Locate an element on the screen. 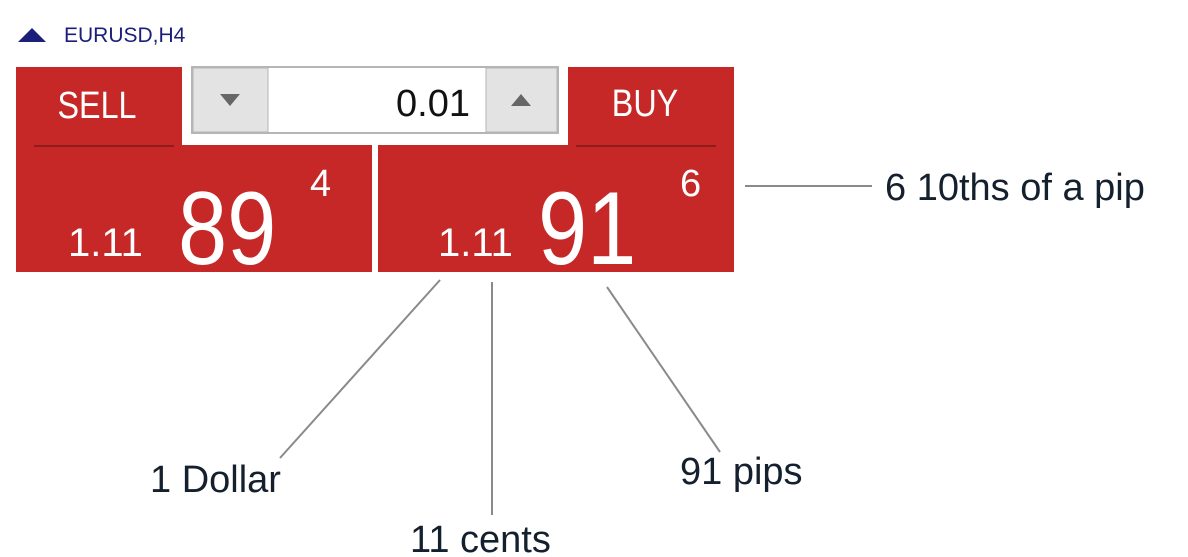  volume-input: 0.01 is located at coordinates (433, 104).